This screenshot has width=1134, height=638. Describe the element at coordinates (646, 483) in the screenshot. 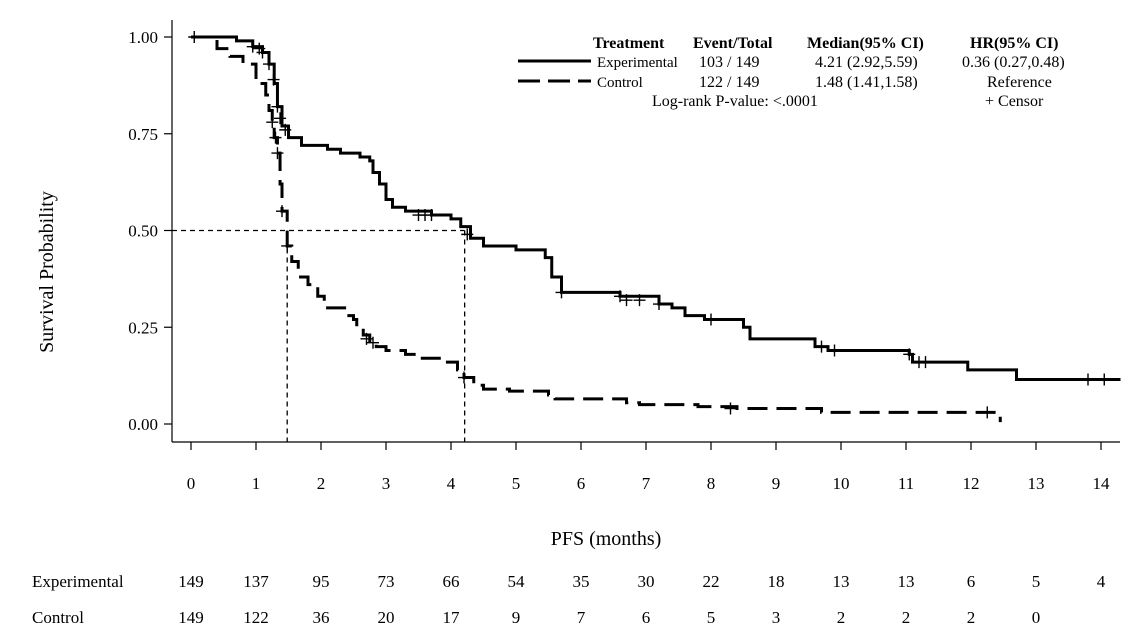

I see `x-tick-label: 7` at that location.